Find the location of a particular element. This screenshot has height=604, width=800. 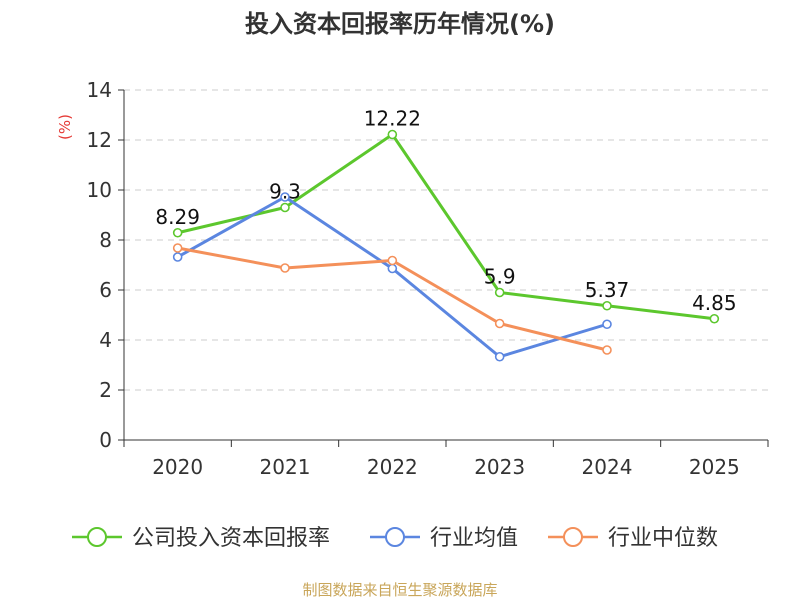

x-tick-label: 2020 is located at coordinates (177, 467).